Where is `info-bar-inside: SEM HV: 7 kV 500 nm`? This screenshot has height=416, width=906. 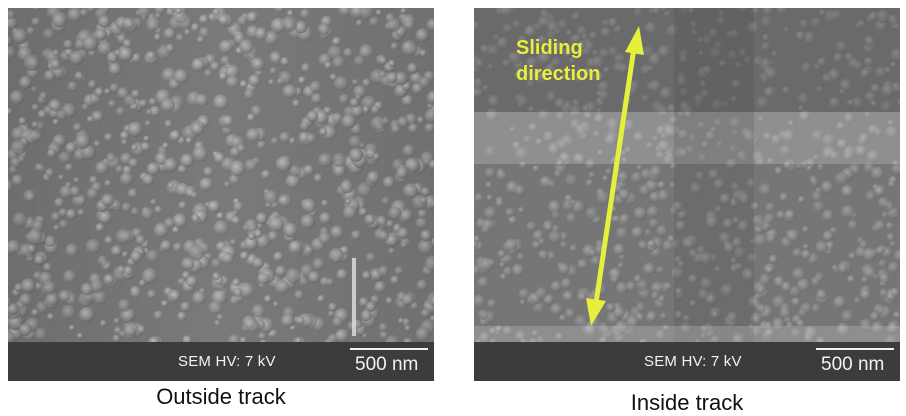 info-bar-inside: SEM HV: 7 kV 500 nm is located at coordinates (687, 361).